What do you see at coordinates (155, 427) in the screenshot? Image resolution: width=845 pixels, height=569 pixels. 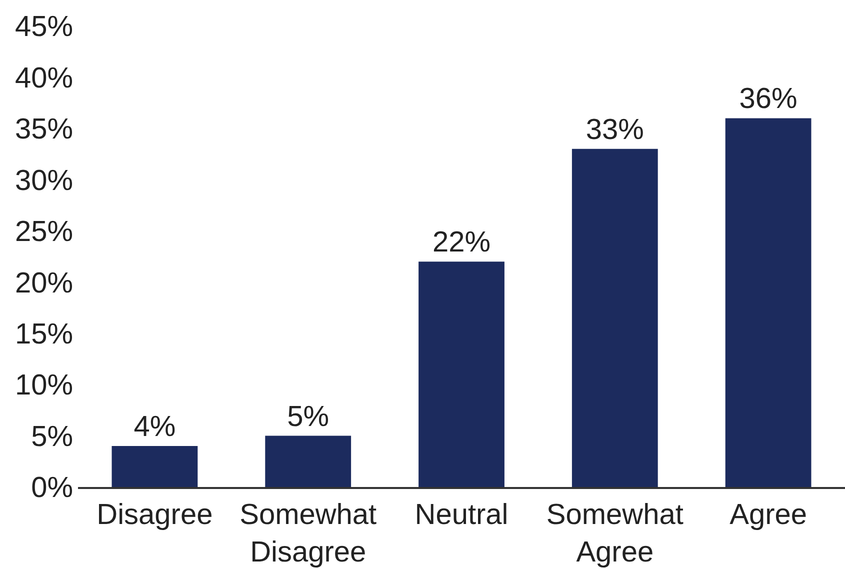 I see `data-label: 4%` at bounding box center [155, 427].